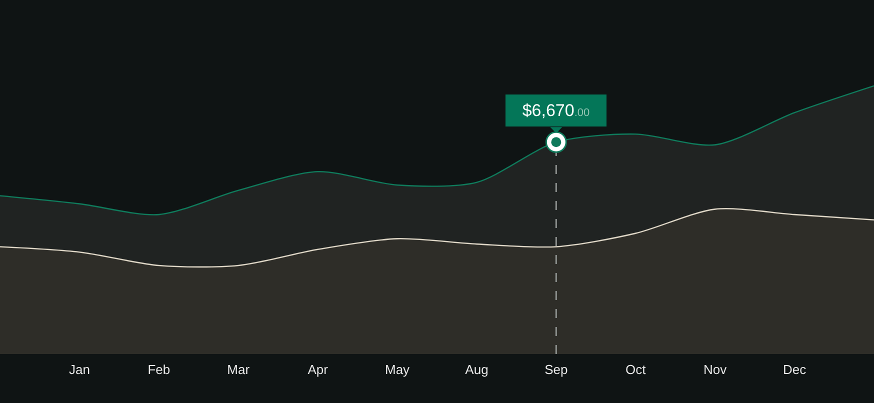 The width and height of the screenshot is (874, 403). Describe the element at coordinates (318, 369) in the screenshot. I see `x-tick-label: Apr` at that location.